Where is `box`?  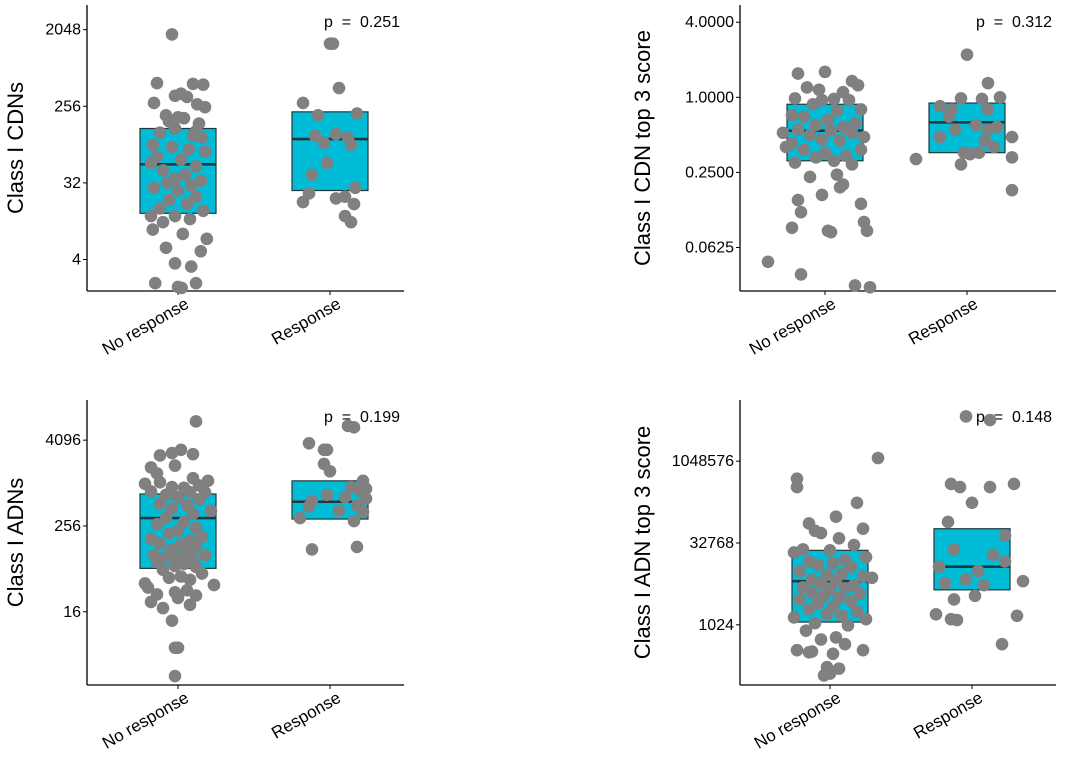 box is located at coordinates (330, 151).